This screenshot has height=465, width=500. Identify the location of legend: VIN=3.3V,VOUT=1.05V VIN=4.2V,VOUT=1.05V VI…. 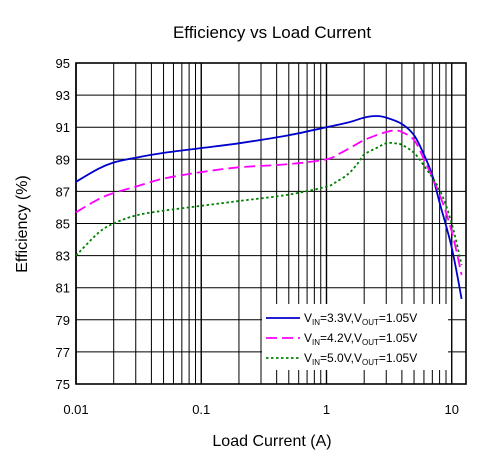
(355, 337).